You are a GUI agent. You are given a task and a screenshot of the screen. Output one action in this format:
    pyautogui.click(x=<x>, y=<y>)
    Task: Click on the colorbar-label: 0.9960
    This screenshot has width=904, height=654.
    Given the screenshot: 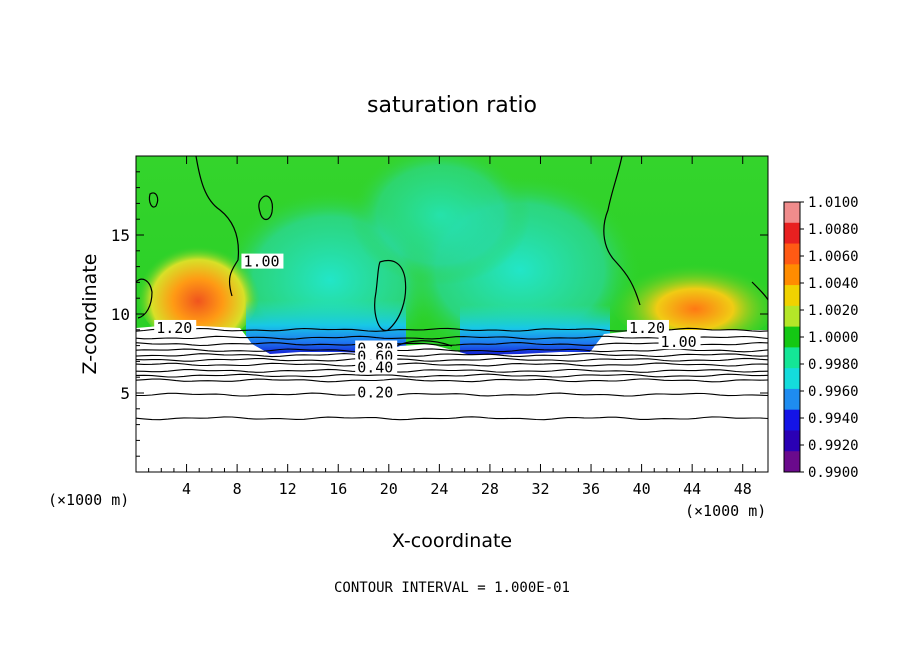 What is the action you would take?
    pyautogui.click(x=833, y=392)
    